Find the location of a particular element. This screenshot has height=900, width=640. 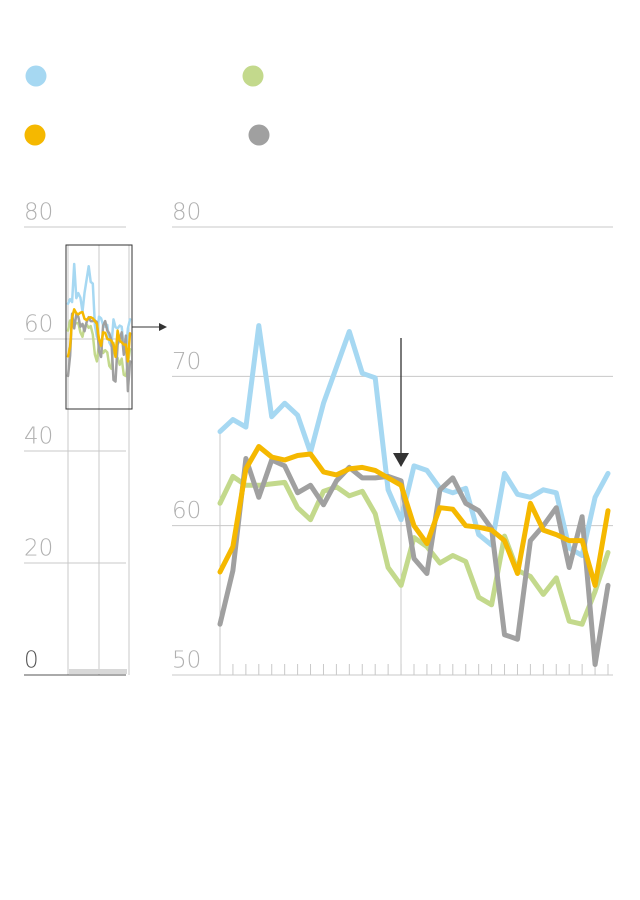

scrollbar is located at coordinates (98, 671).